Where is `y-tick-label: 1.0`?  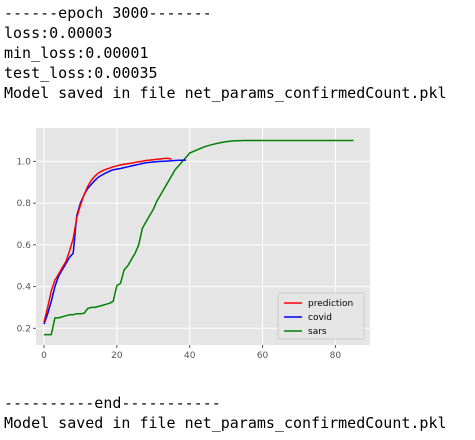 y-tick-label: 1.0 is located at coordinates (24, 162).